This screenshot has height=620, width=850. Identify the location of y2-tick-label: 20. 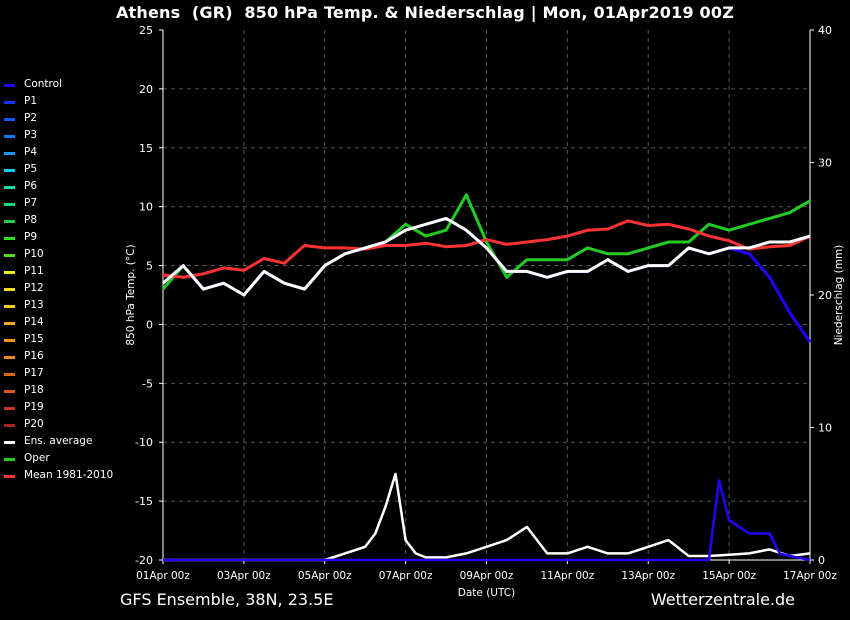
(825, 295).